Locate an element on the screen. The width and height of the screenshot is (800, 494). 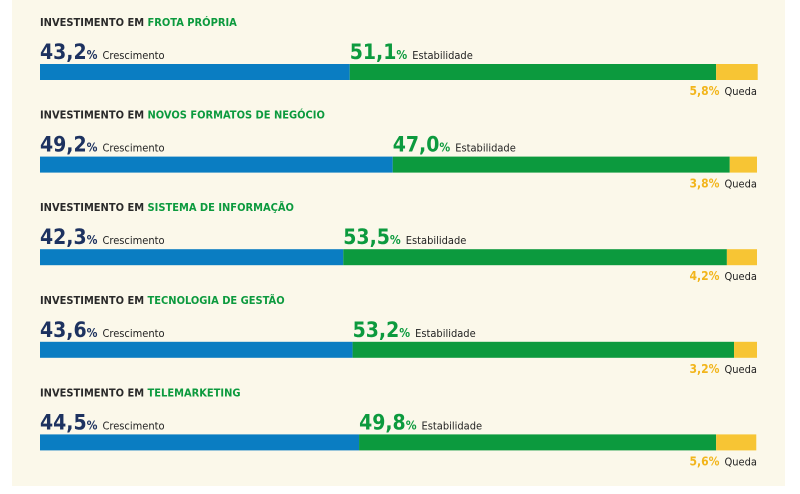
category-label: NOVOS FORMATOS DE NEGÓCIO is located at coordinates (236, 115).